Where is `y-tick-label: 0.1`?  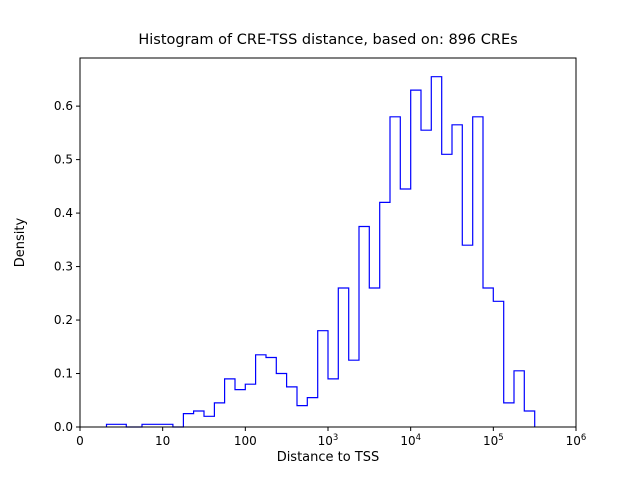
y-tick-label: 0.1 is located at coordinates (63, 374).